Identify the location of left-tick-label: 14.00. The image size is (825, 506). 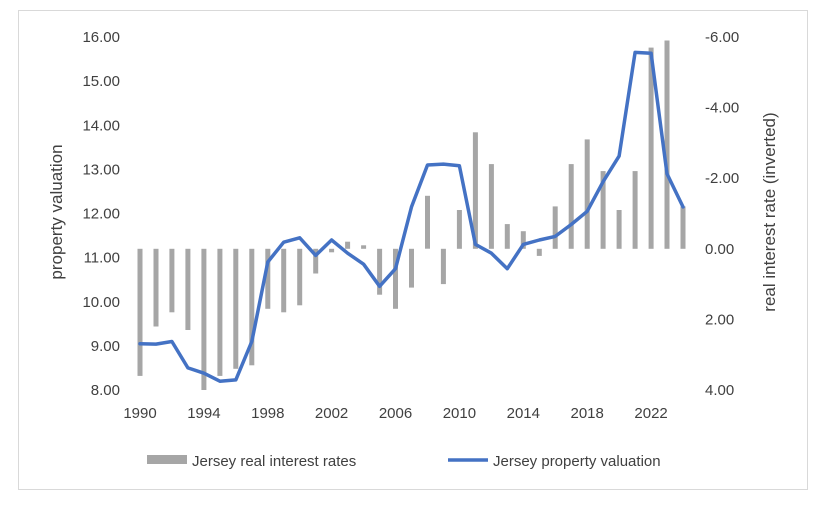
(101, 125).